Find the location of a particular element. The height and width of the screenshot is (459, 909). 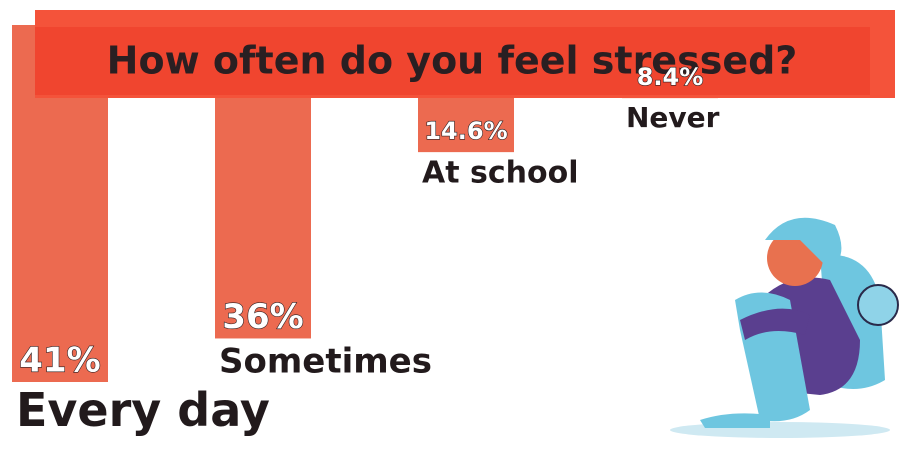

title-banner is located at coordinates (452, 61).